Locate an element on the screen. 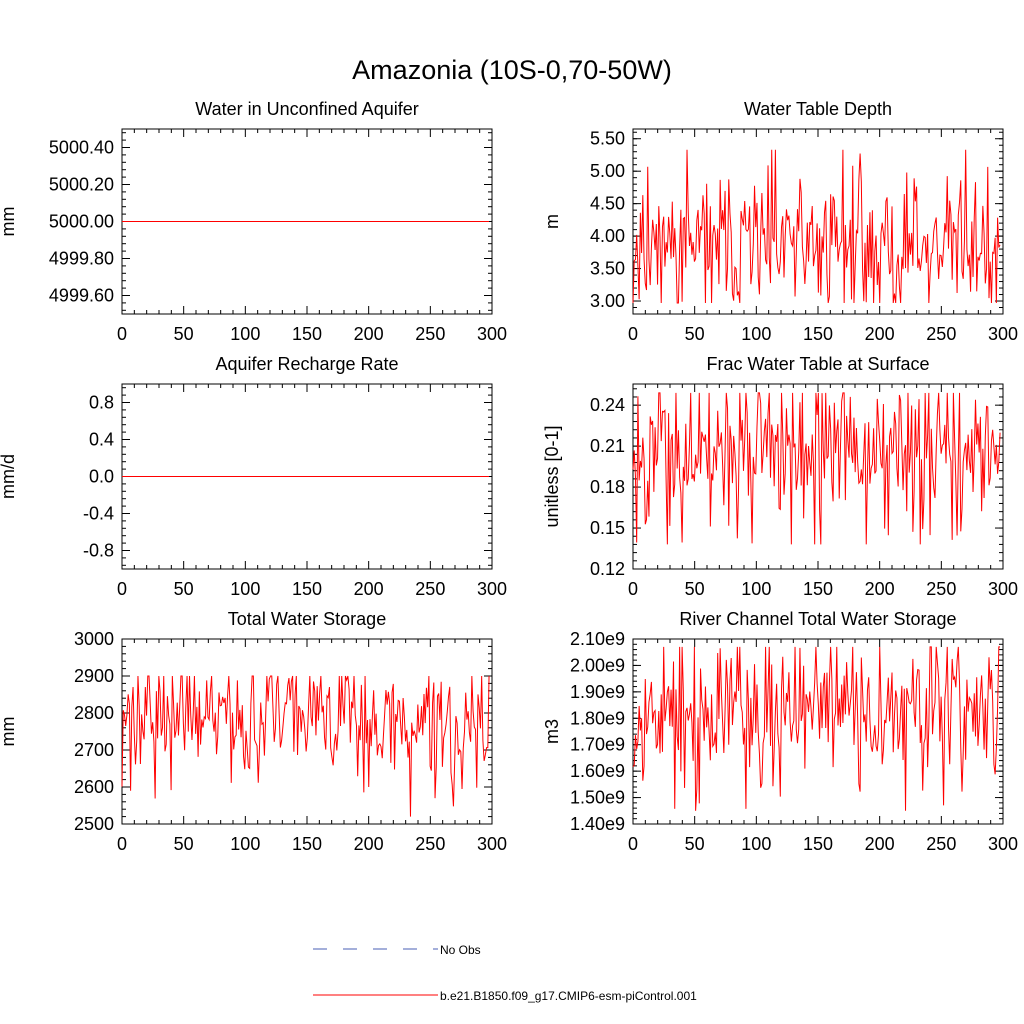 The width and height of the screenshot is (1024, 1024). y-tick-label: 0.0 is located at coordinates (101, 477).